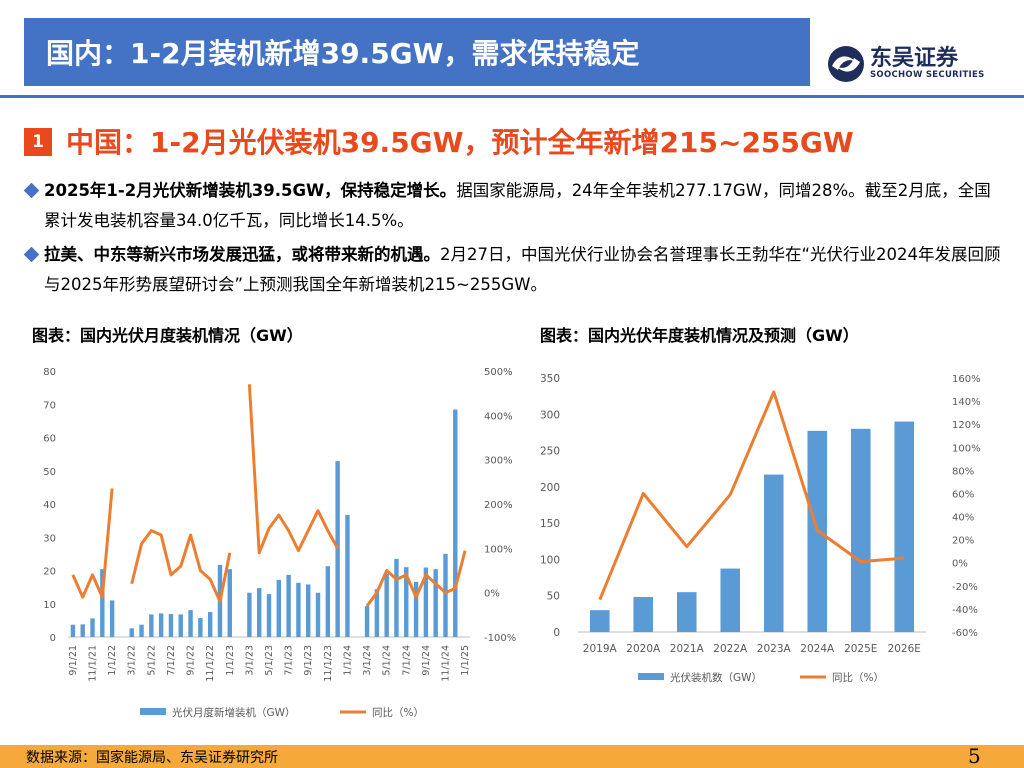  I want to click on x-tick-label: 11/1/23, so click(328, 663).